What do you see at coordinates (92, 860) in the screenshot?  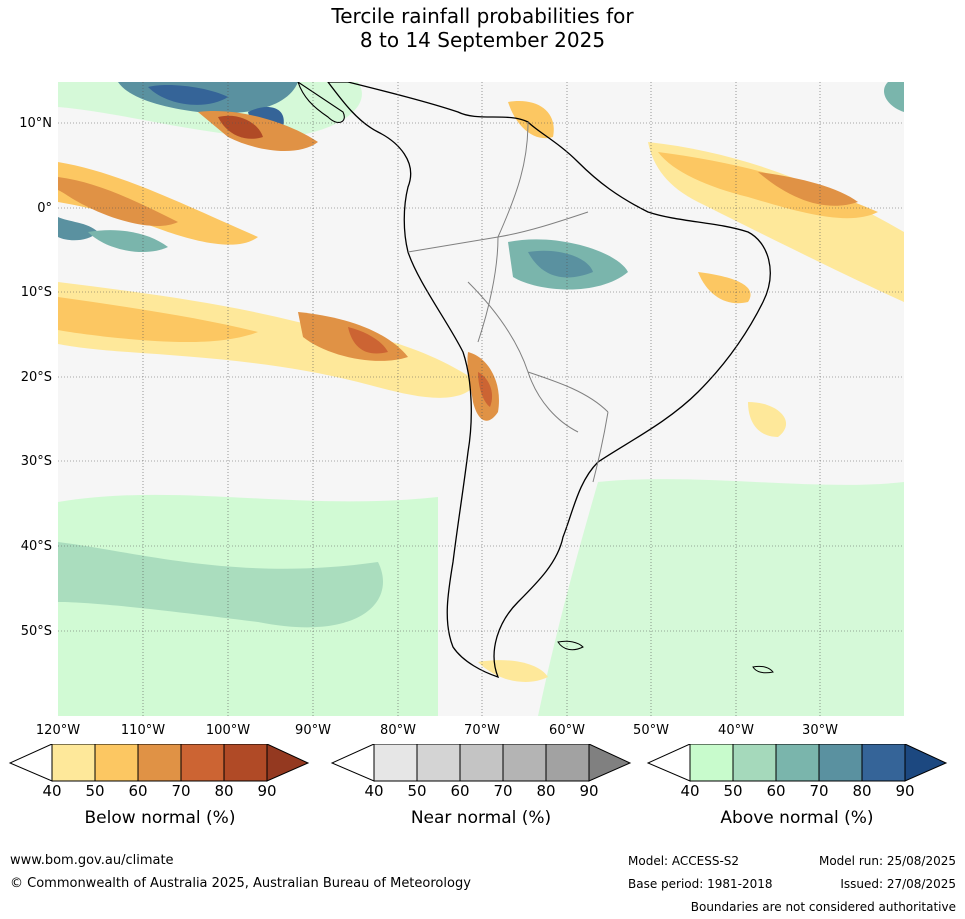 I see `footer-website: www.bom.gov.au/climate` at bounding box center [92, 860].